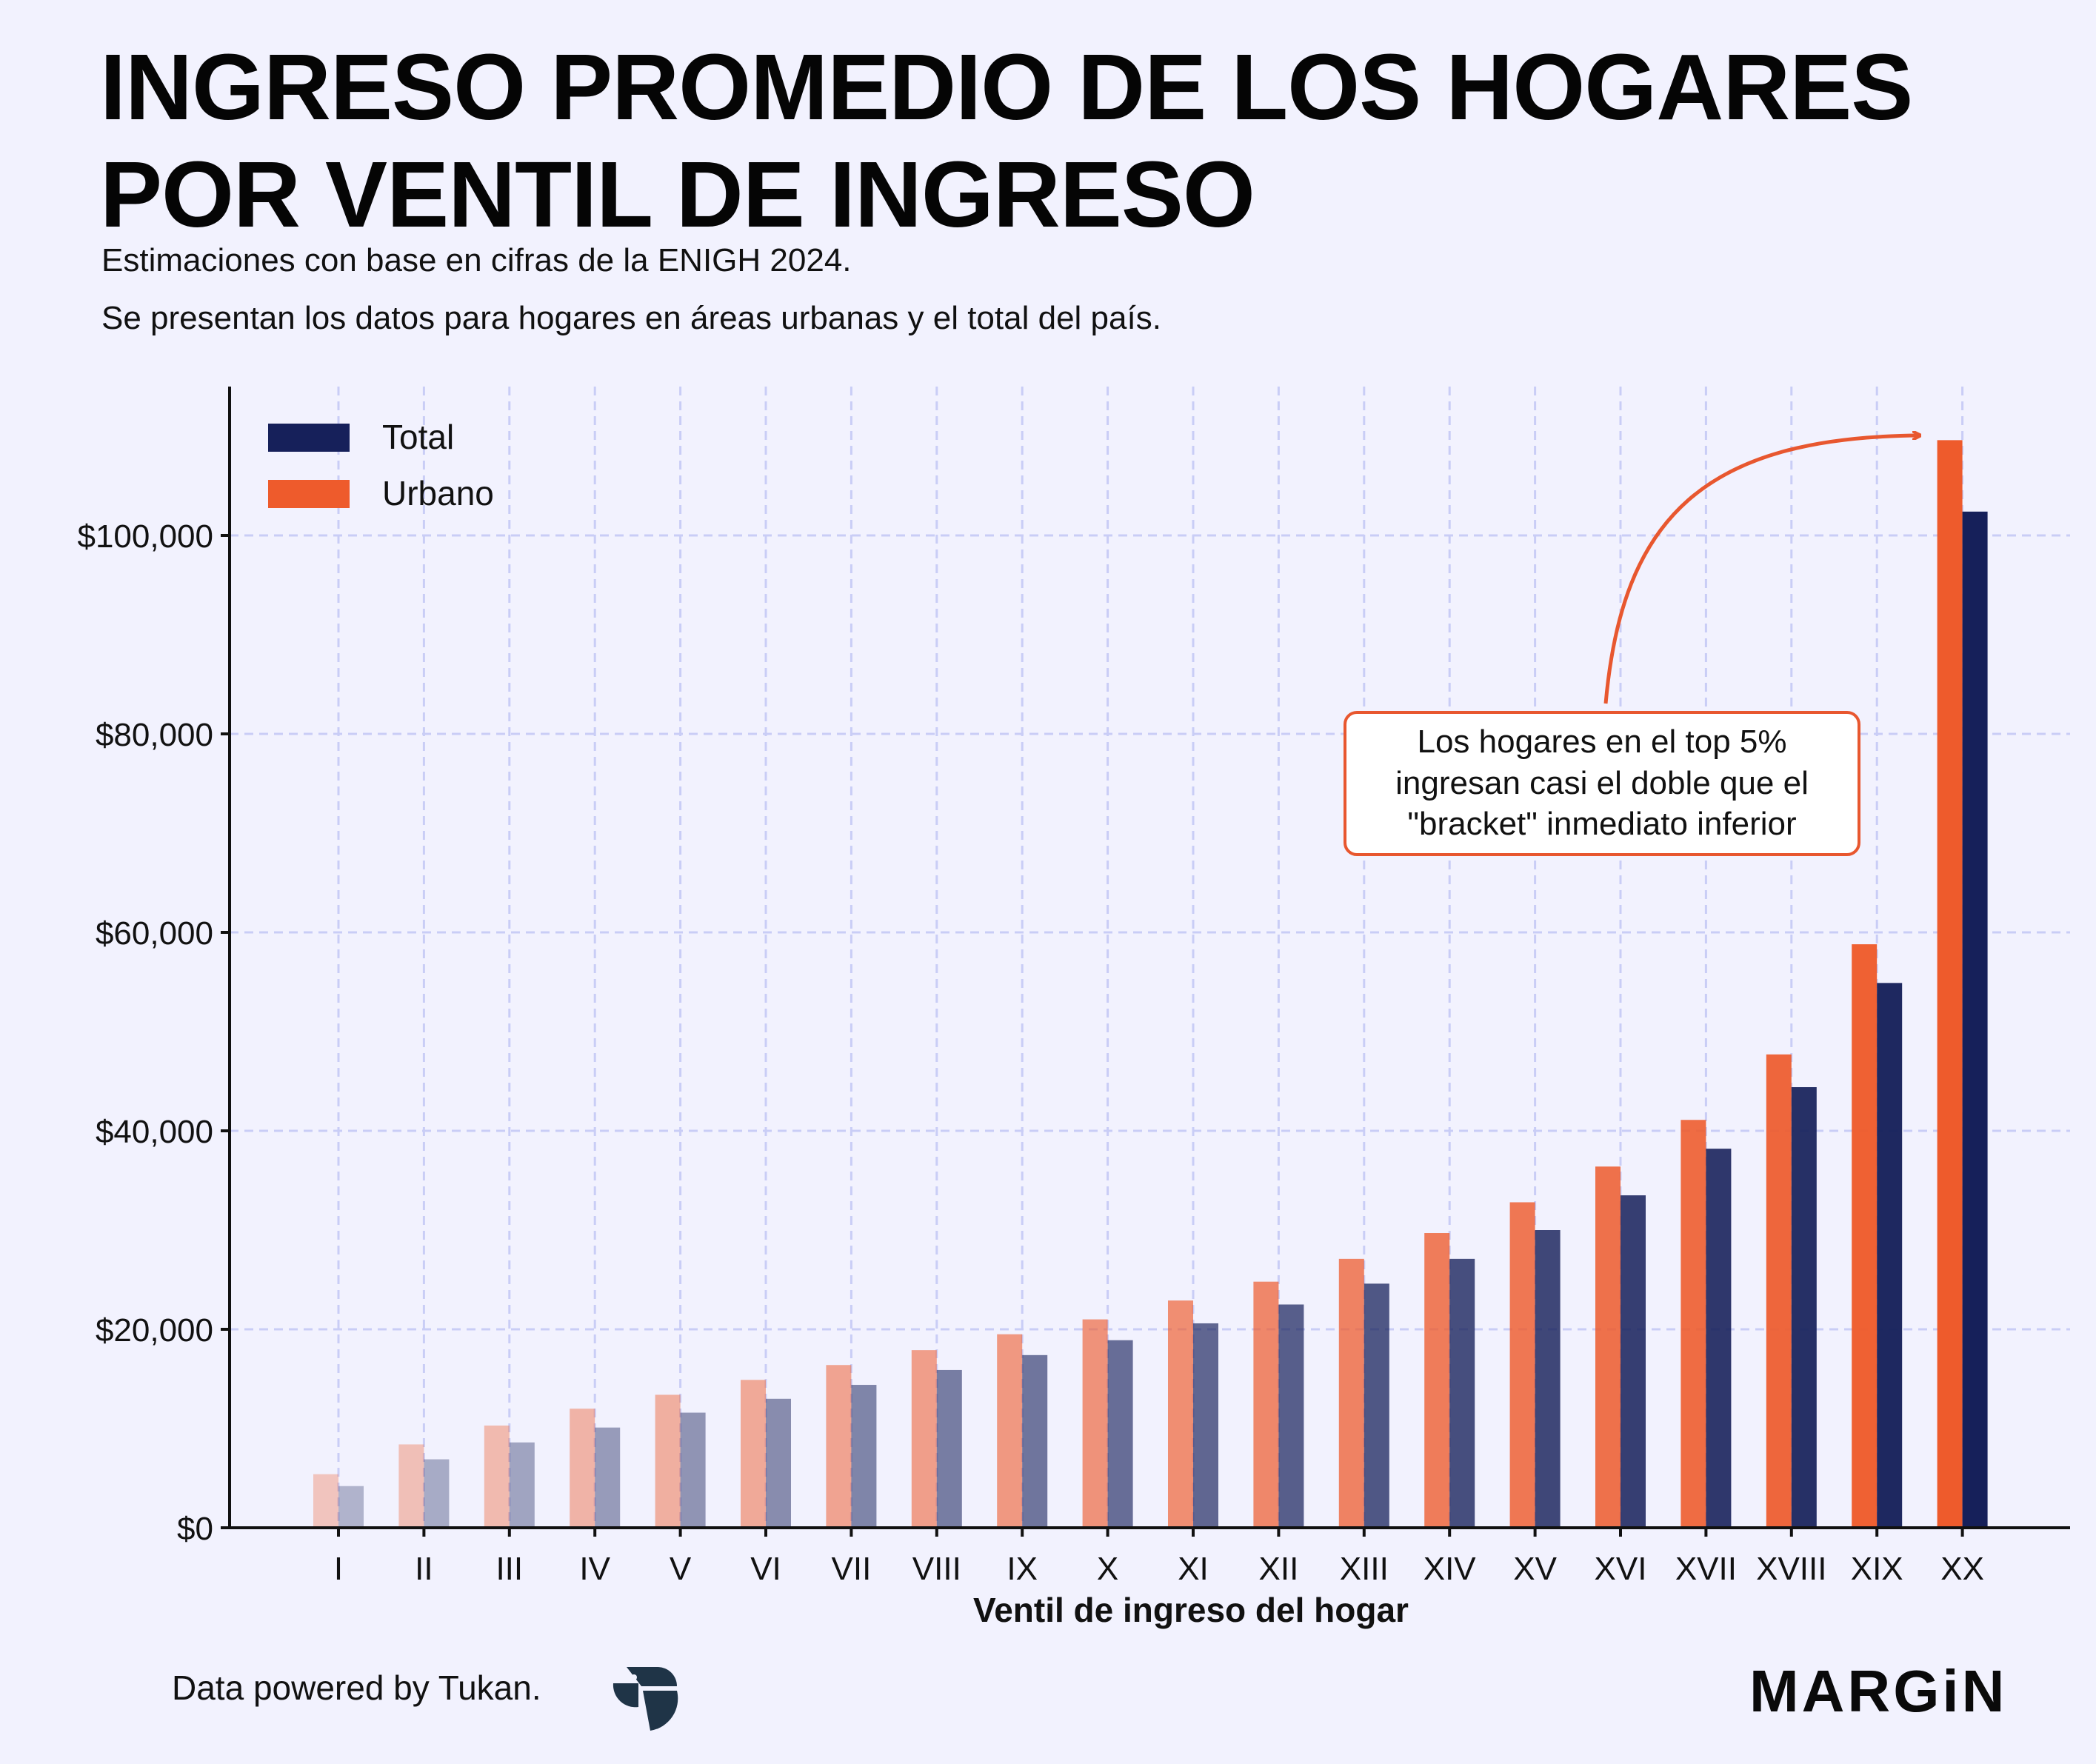 The image size is (2096, 1764). What do you see at coordinates (1193, 1569) in the screenshot?
I see `x-tick-label: XI` at bounding box center [1193, 1569].